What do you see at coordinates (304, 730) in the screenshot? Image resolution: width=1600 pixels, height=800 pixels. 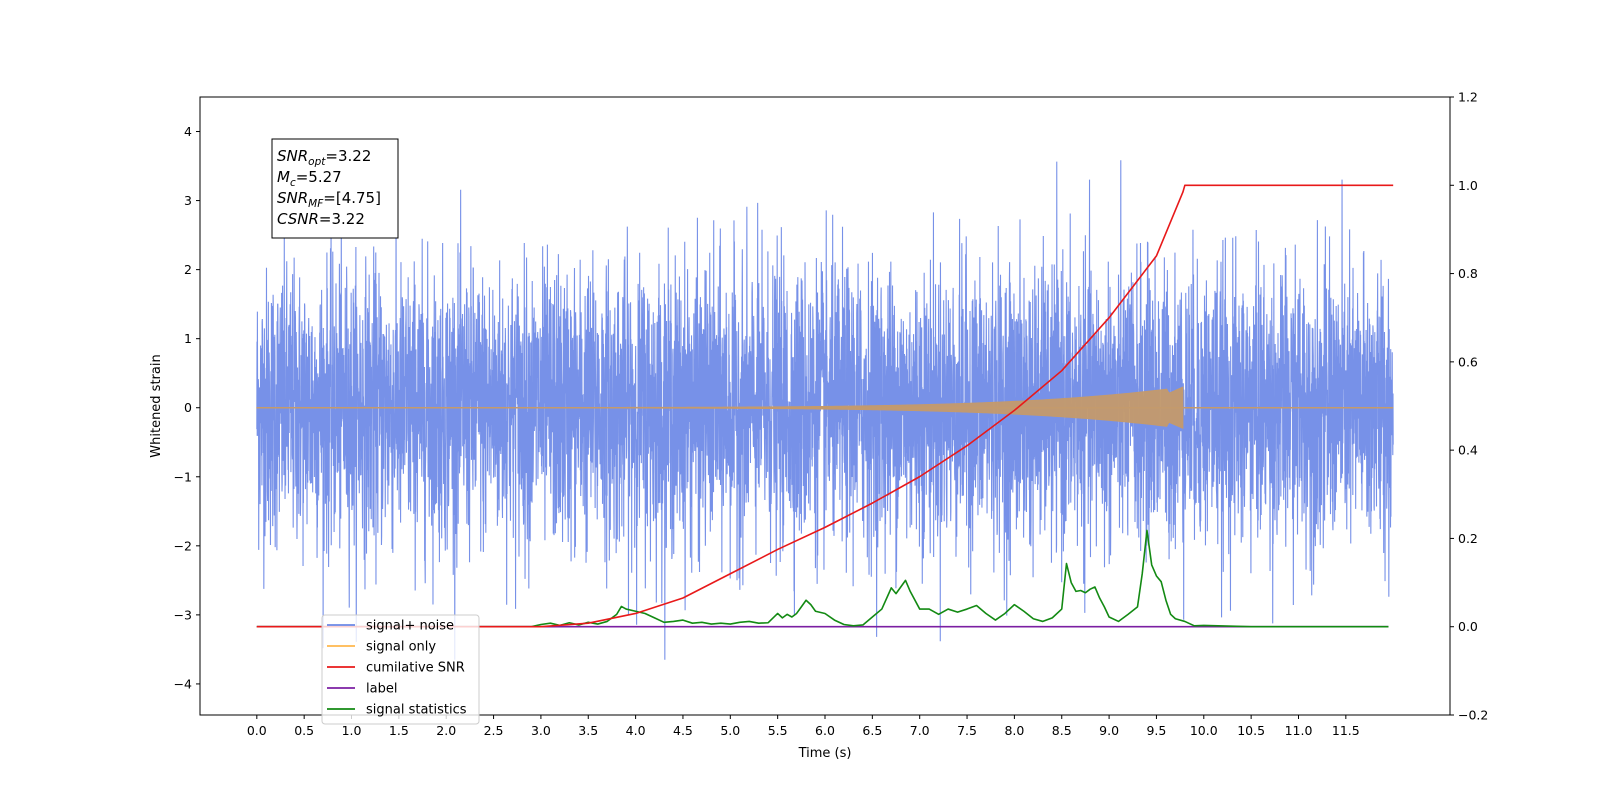 I see `x-tick-label: 0.5` at bounding box center [304, 730].